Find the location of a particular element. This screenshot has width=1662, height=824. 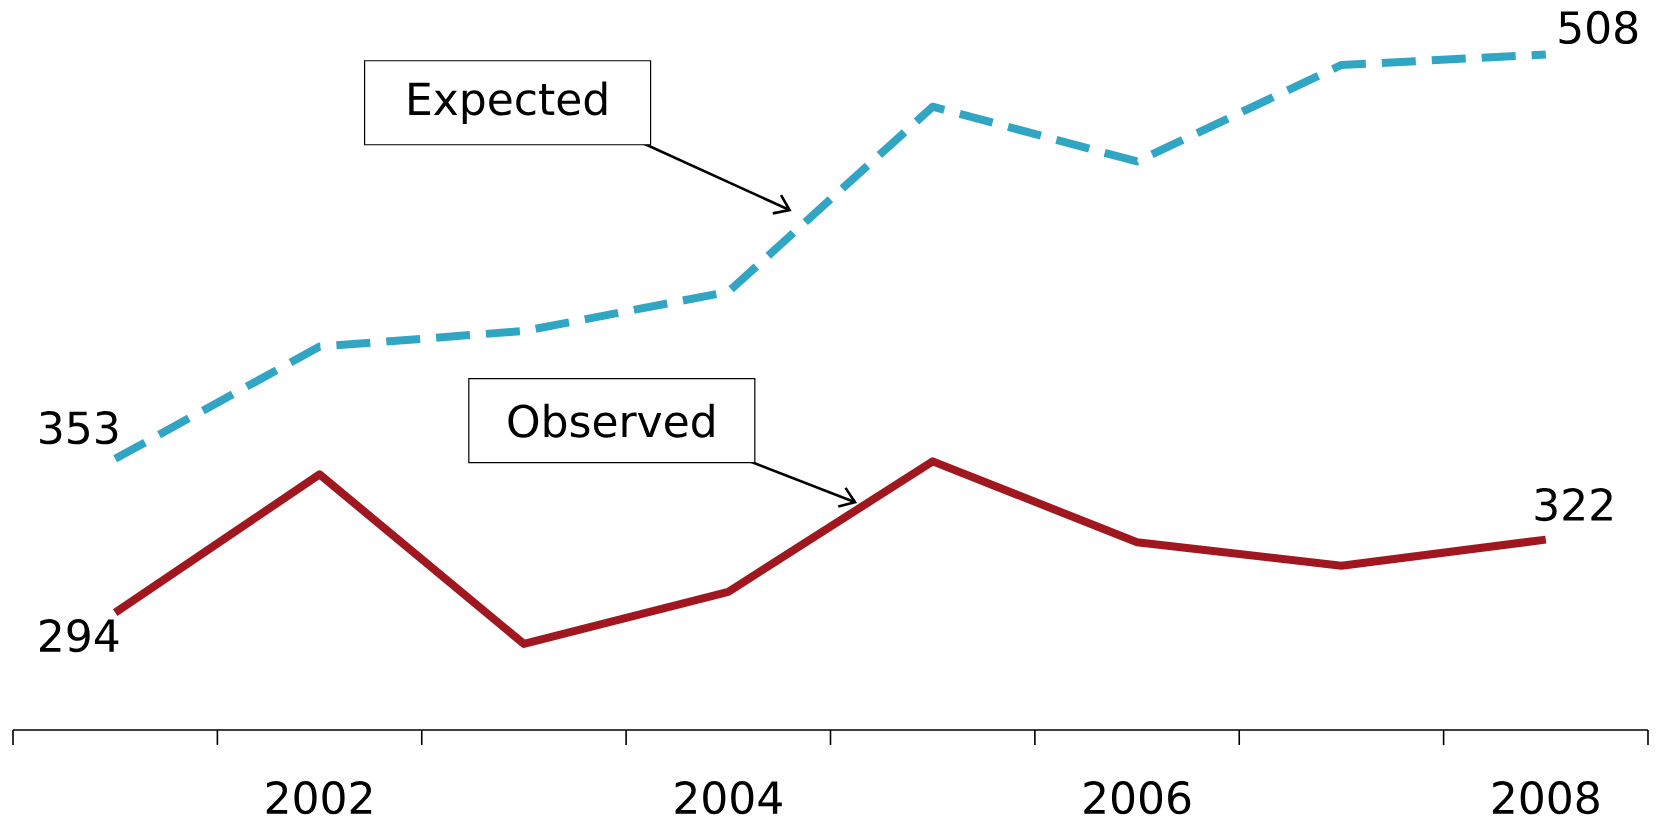

data-label: 294 is located at coordinates (79, 636).